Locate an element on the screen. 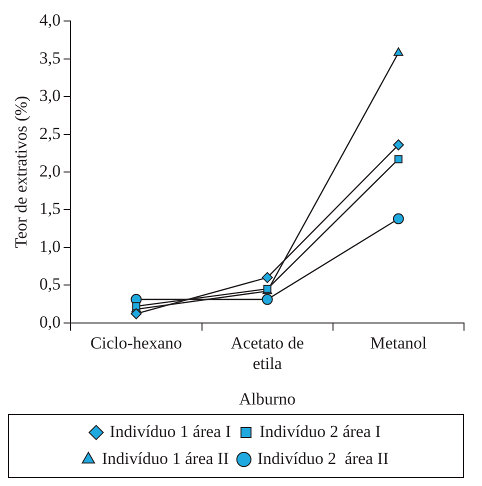 This screenshot has height=486, width=482. y-tick-label: 3,0 is located at coordinates (50, 96).